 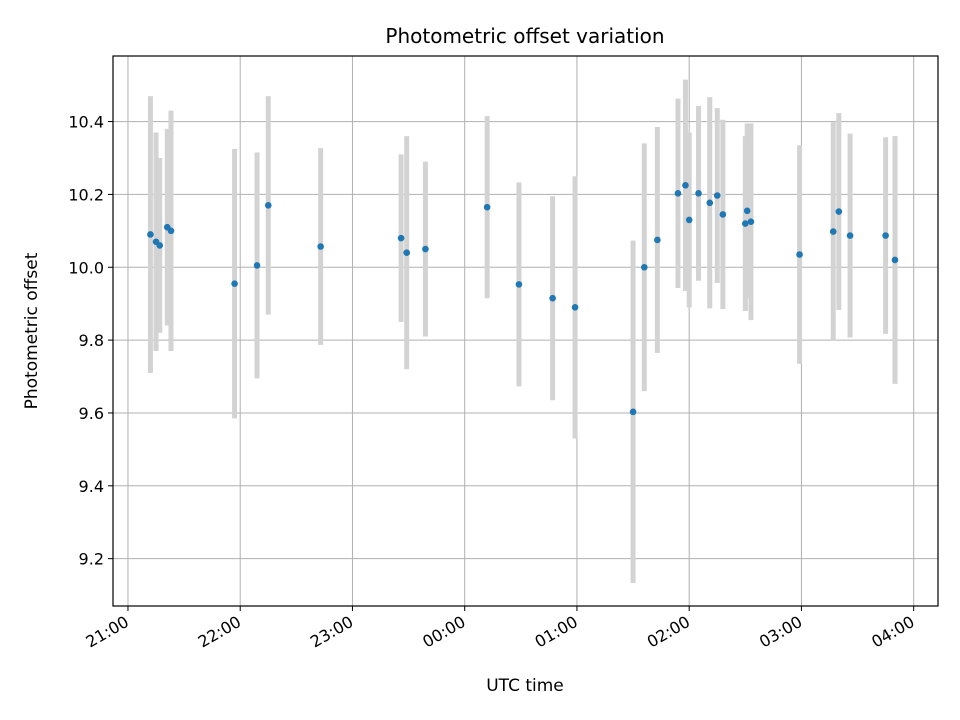 I want to click on y-axis: 9.2 9.4 9.6 9.8 10.0 10.2 10.4, so click(x=90, y=341).